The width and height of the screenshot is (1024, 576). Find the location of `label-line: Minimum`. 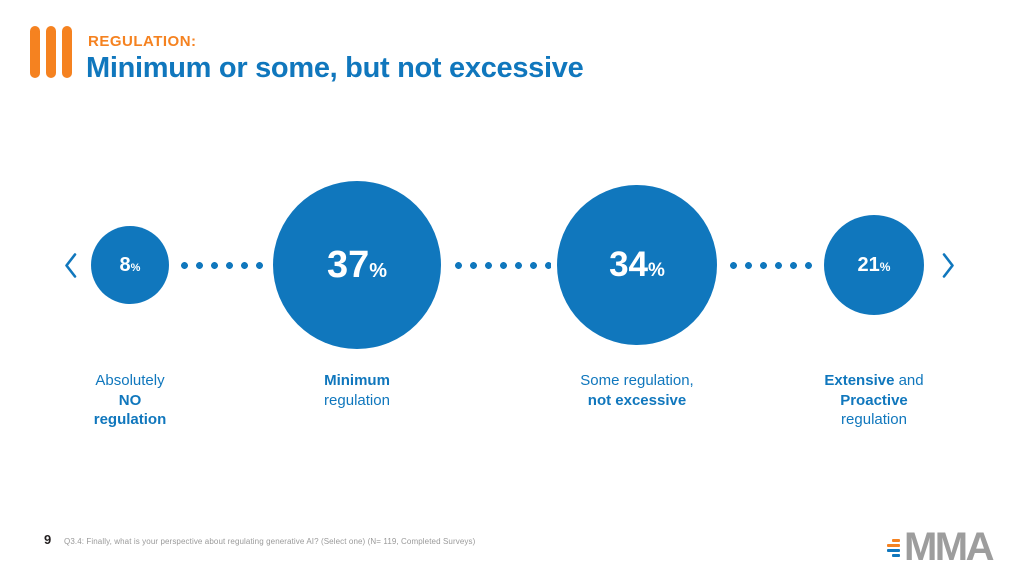

label-line: Minimum is located at coordinates (357, 380).